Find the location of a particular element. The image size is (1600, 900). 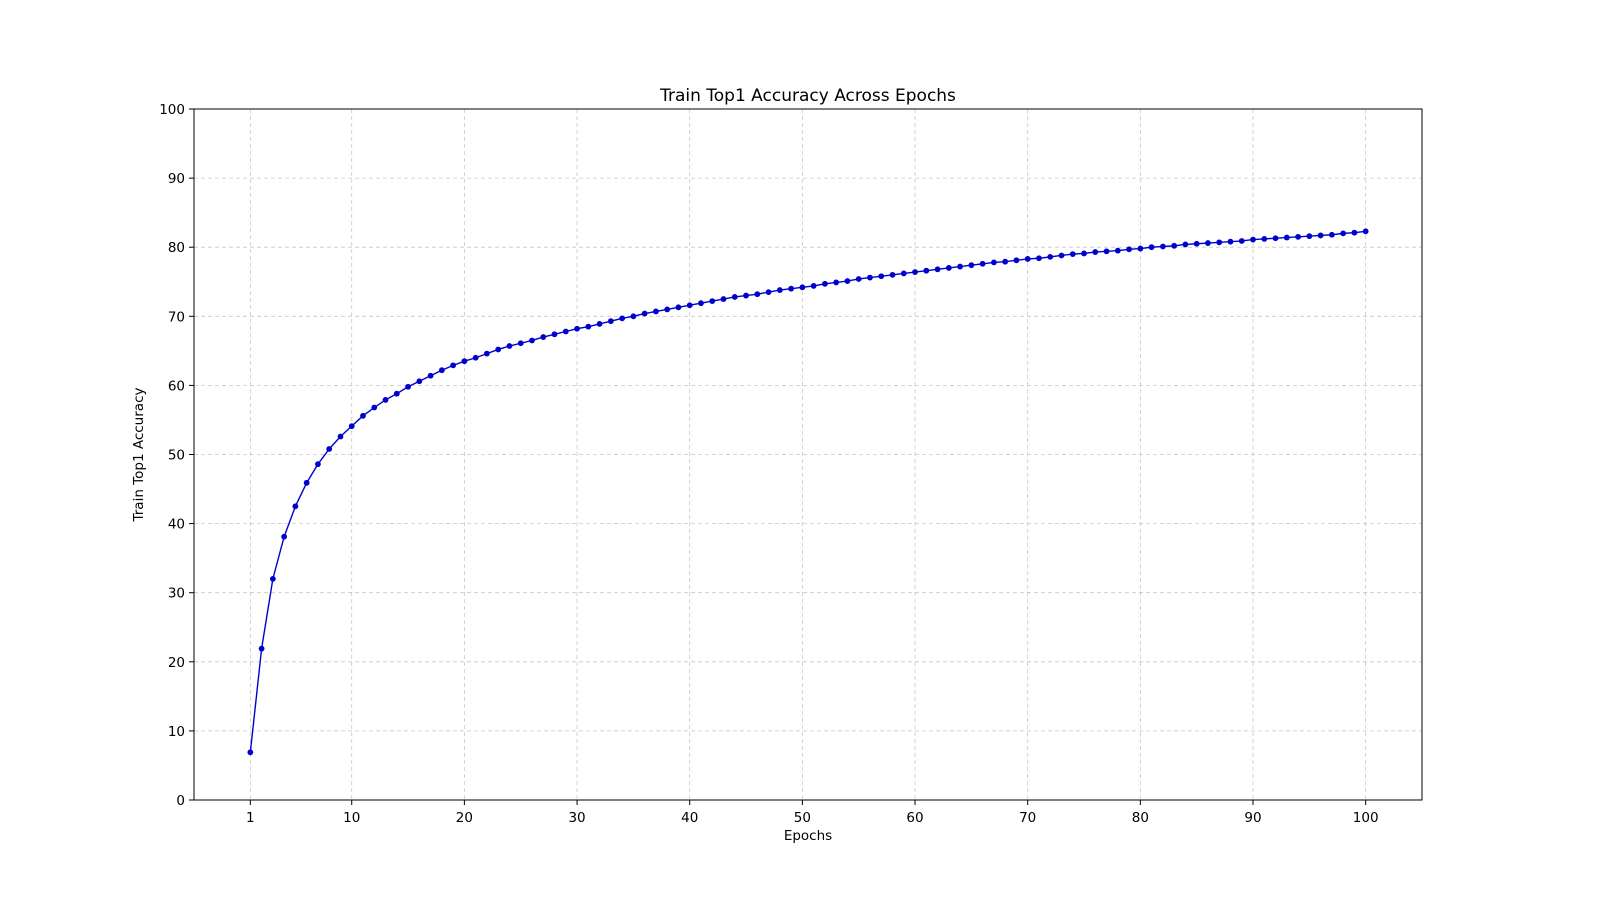

y-tick-label: 30 is located at coordinates (176, 594).